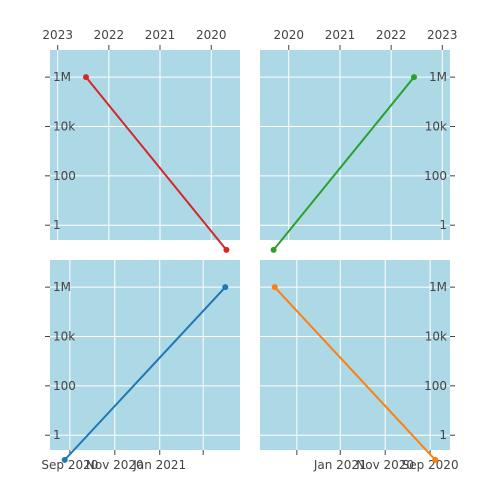  I want to click on plot-area-top-right, so click(355, 145).